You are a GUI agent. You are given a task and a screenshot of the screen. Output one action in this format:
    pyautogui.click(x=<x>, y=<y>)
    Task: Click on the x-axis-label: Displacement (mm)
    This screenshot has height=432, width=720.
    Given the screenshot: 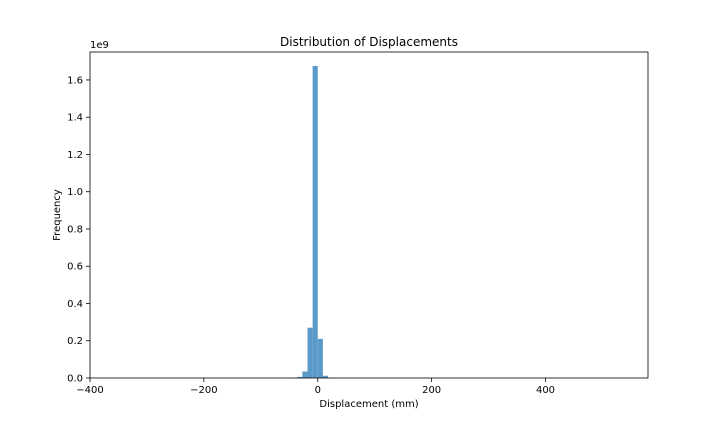 What is the action you would take?
    pyautogui.click(x=368, y=404)
    